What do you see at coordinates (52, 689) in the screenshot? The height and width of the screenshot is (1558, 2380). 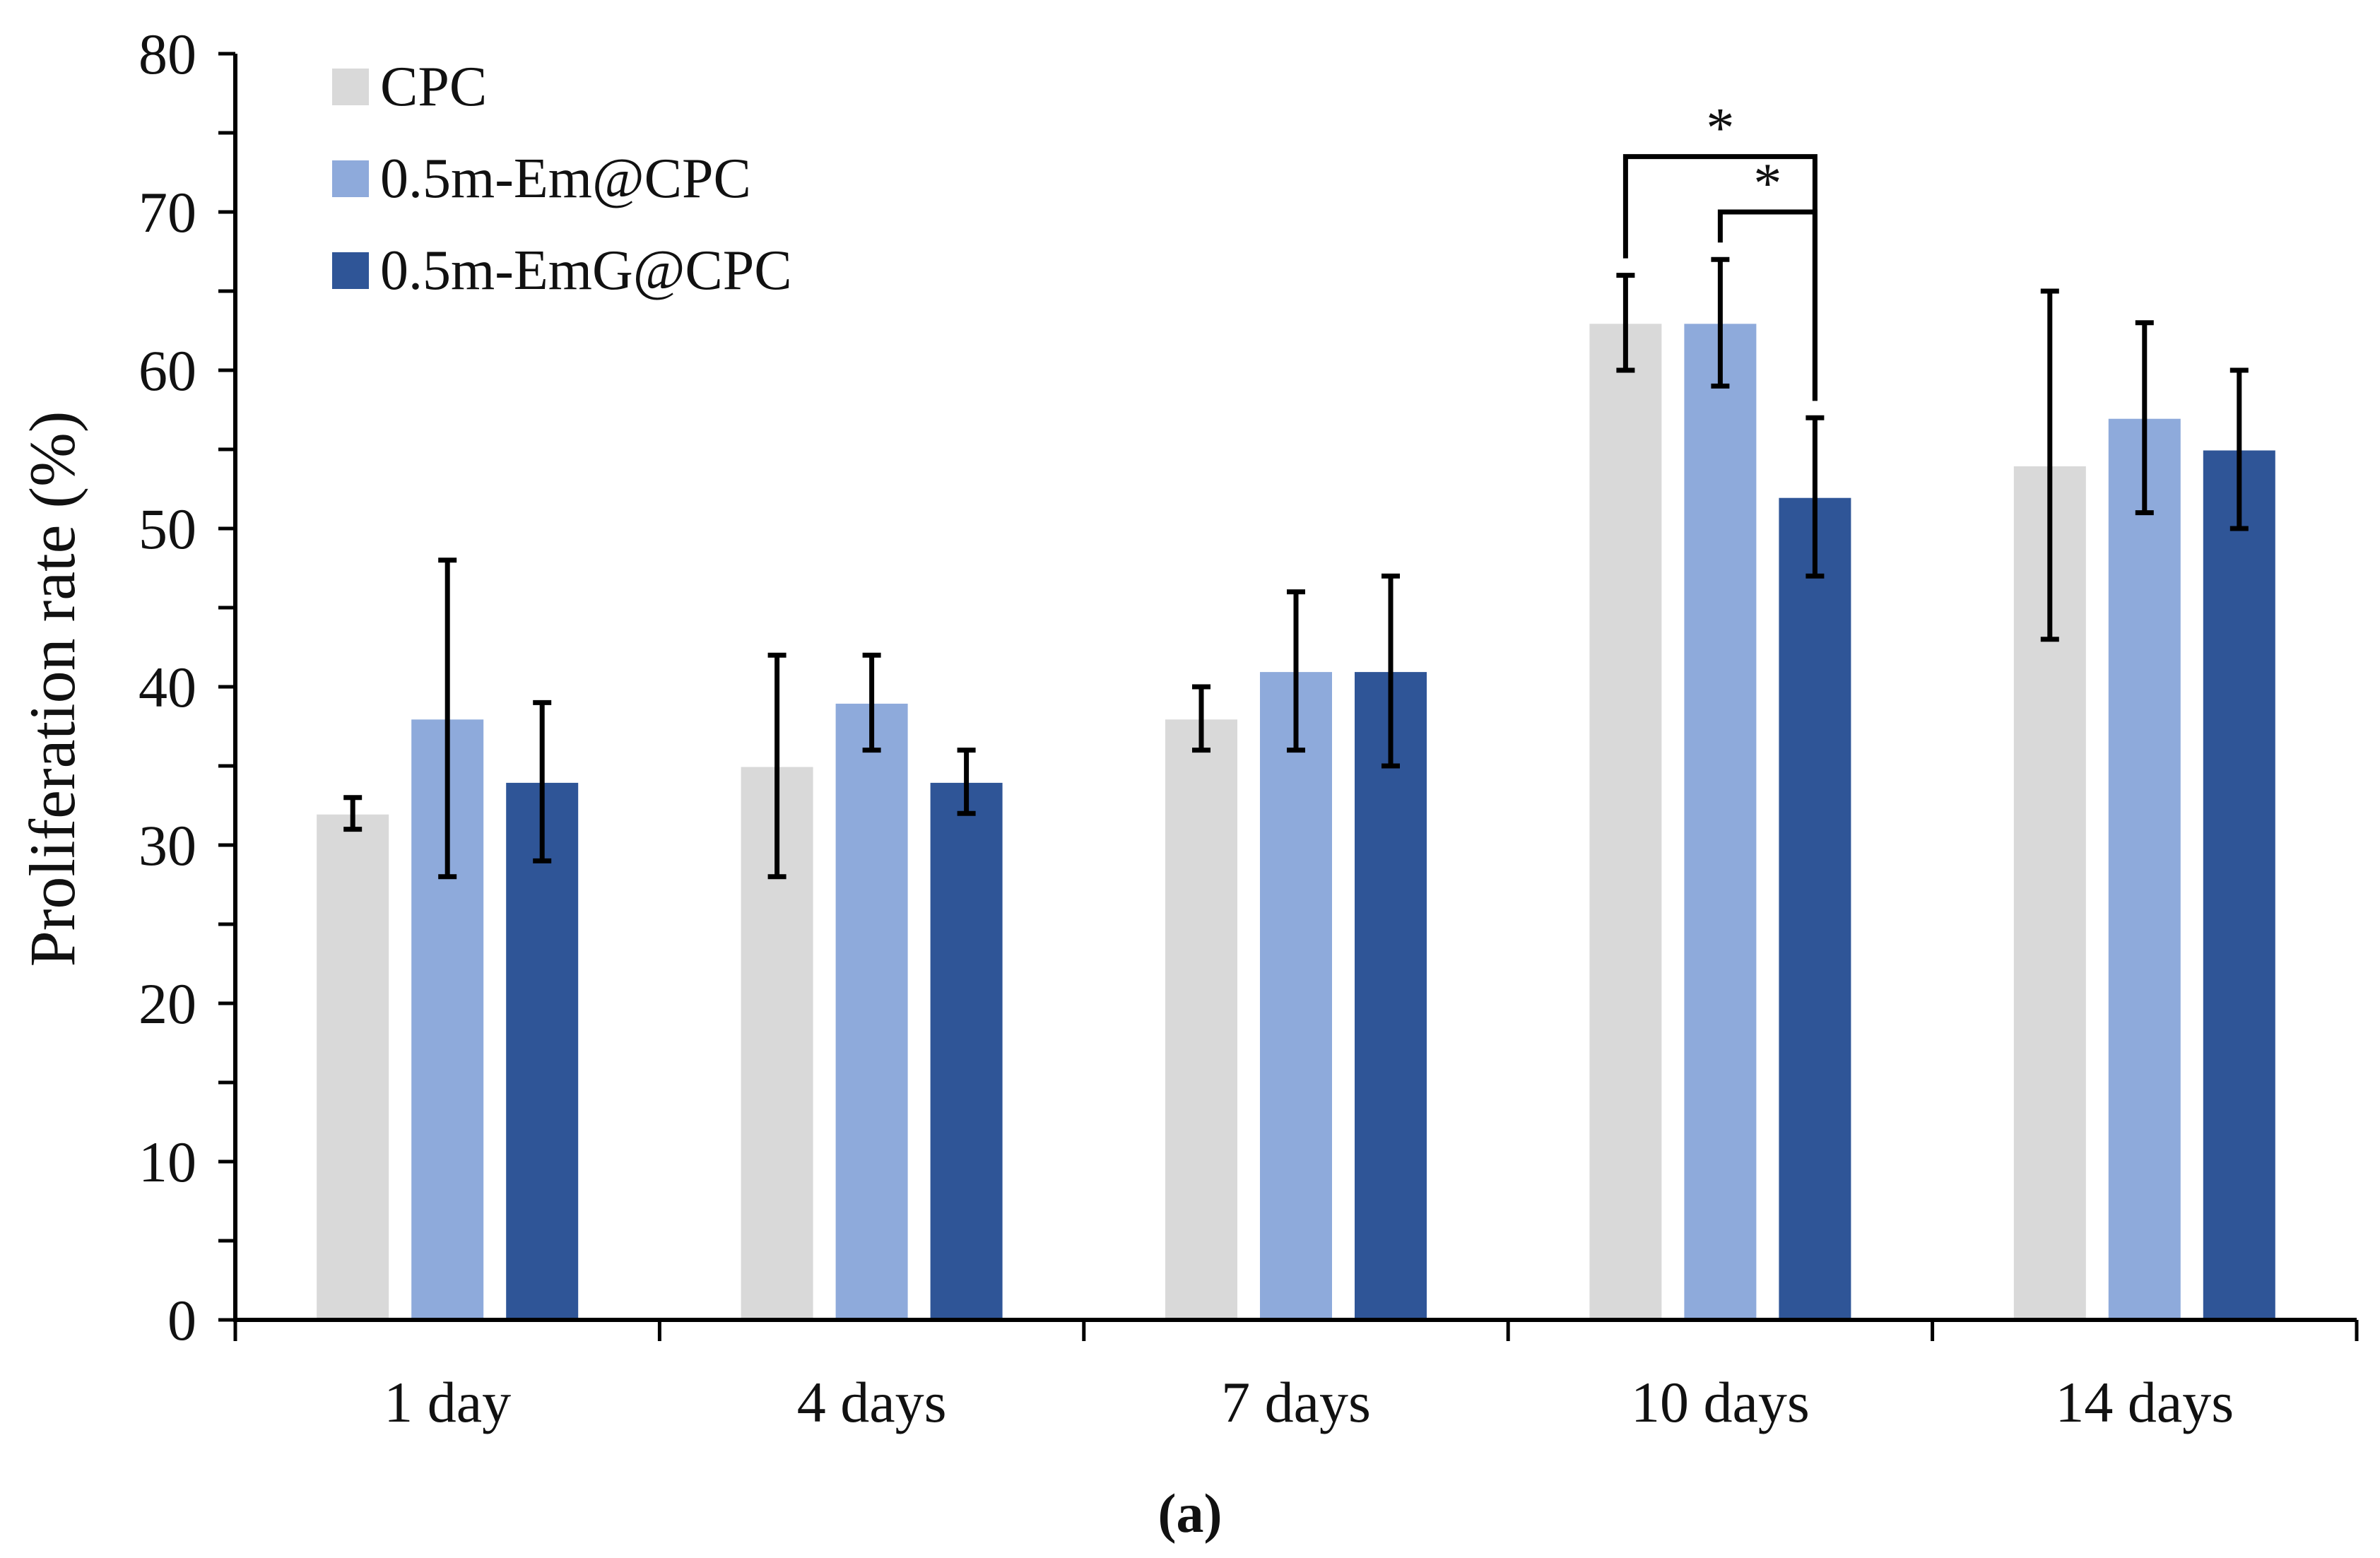 I see `y-axis-title: Proliferation rate (%)` at bounding box center [52, 689].